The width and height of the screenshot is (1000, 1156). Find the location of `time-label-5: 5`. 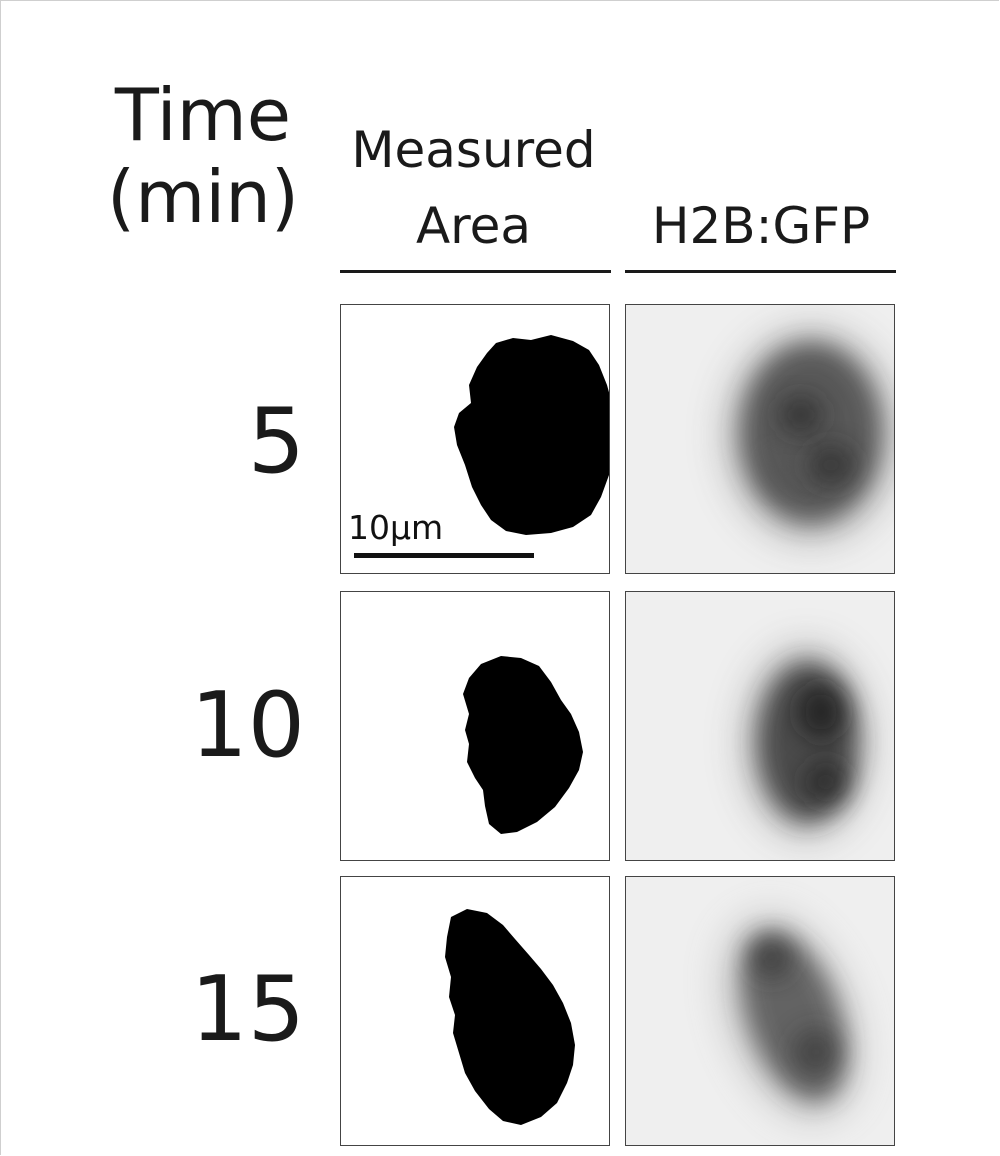

time-label-5: 5 is located at coordinates (276, 441).